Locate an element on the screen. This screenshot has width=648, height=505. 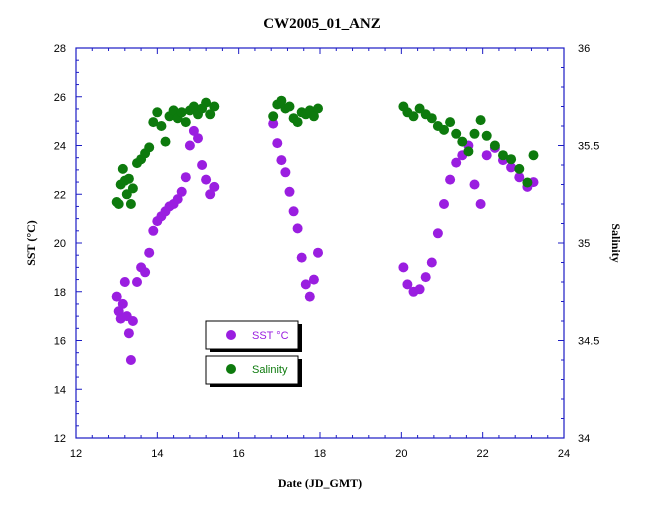
legend-marker-sst is located at coordinates (231, 335).